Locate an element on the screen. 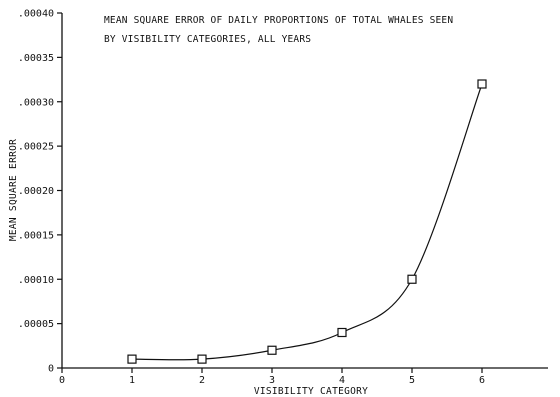 The height and width of the screenshot is (397, 560). y-tick-label: .00025 is located at coordinates (36, 147).